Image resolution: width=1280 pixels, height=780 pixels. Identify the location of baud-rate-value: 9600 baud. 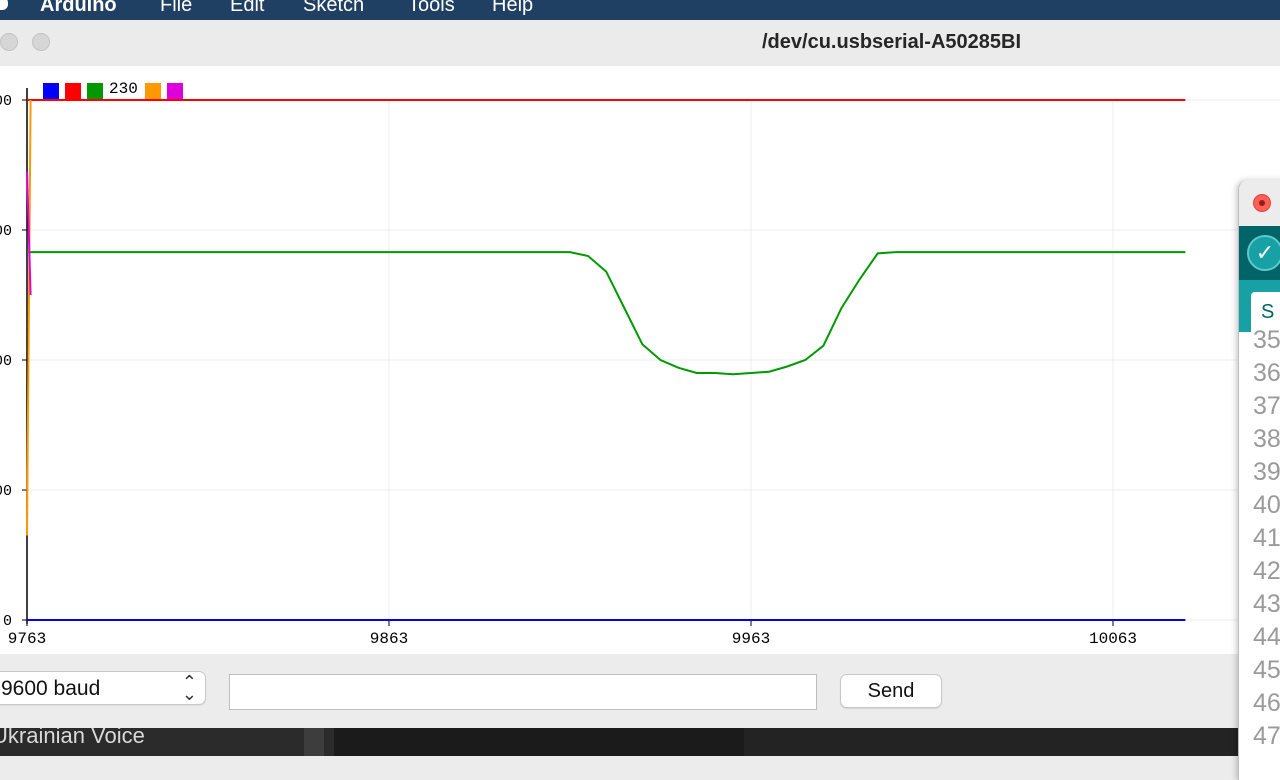
(51, 688).